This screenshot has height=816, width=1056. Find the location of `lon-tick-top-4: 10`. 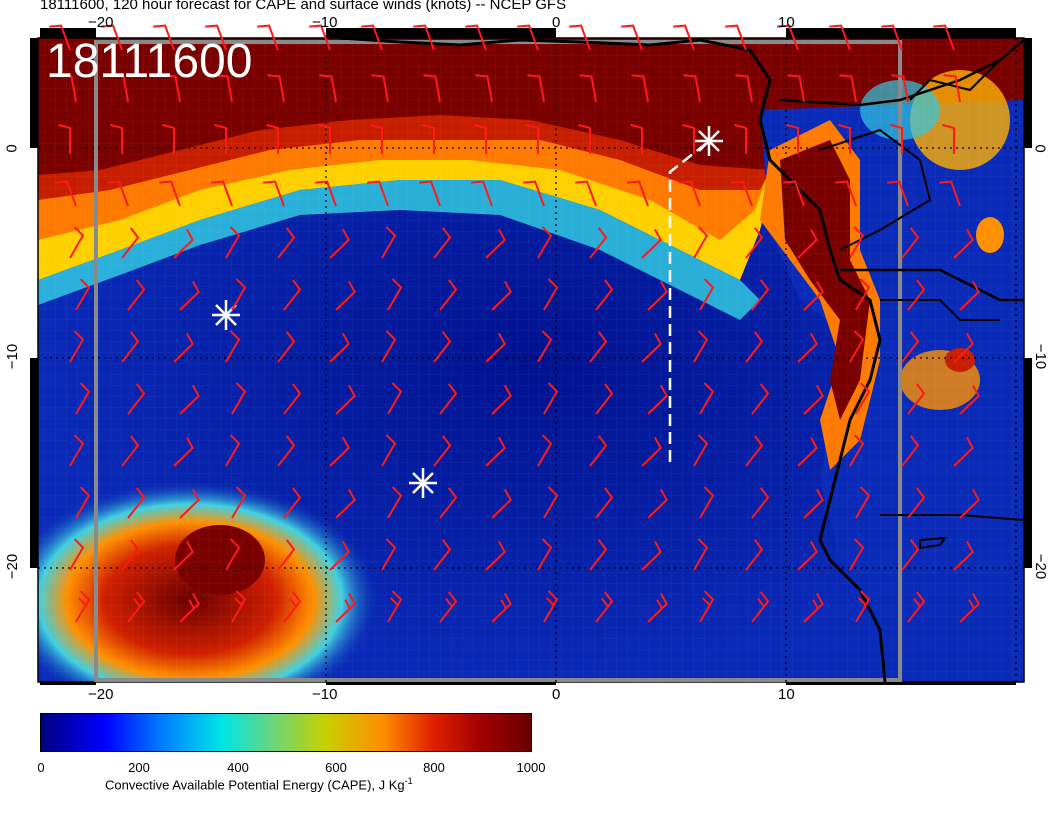

lon-tick-top-4: 10 is located at coordinates (786, 22).